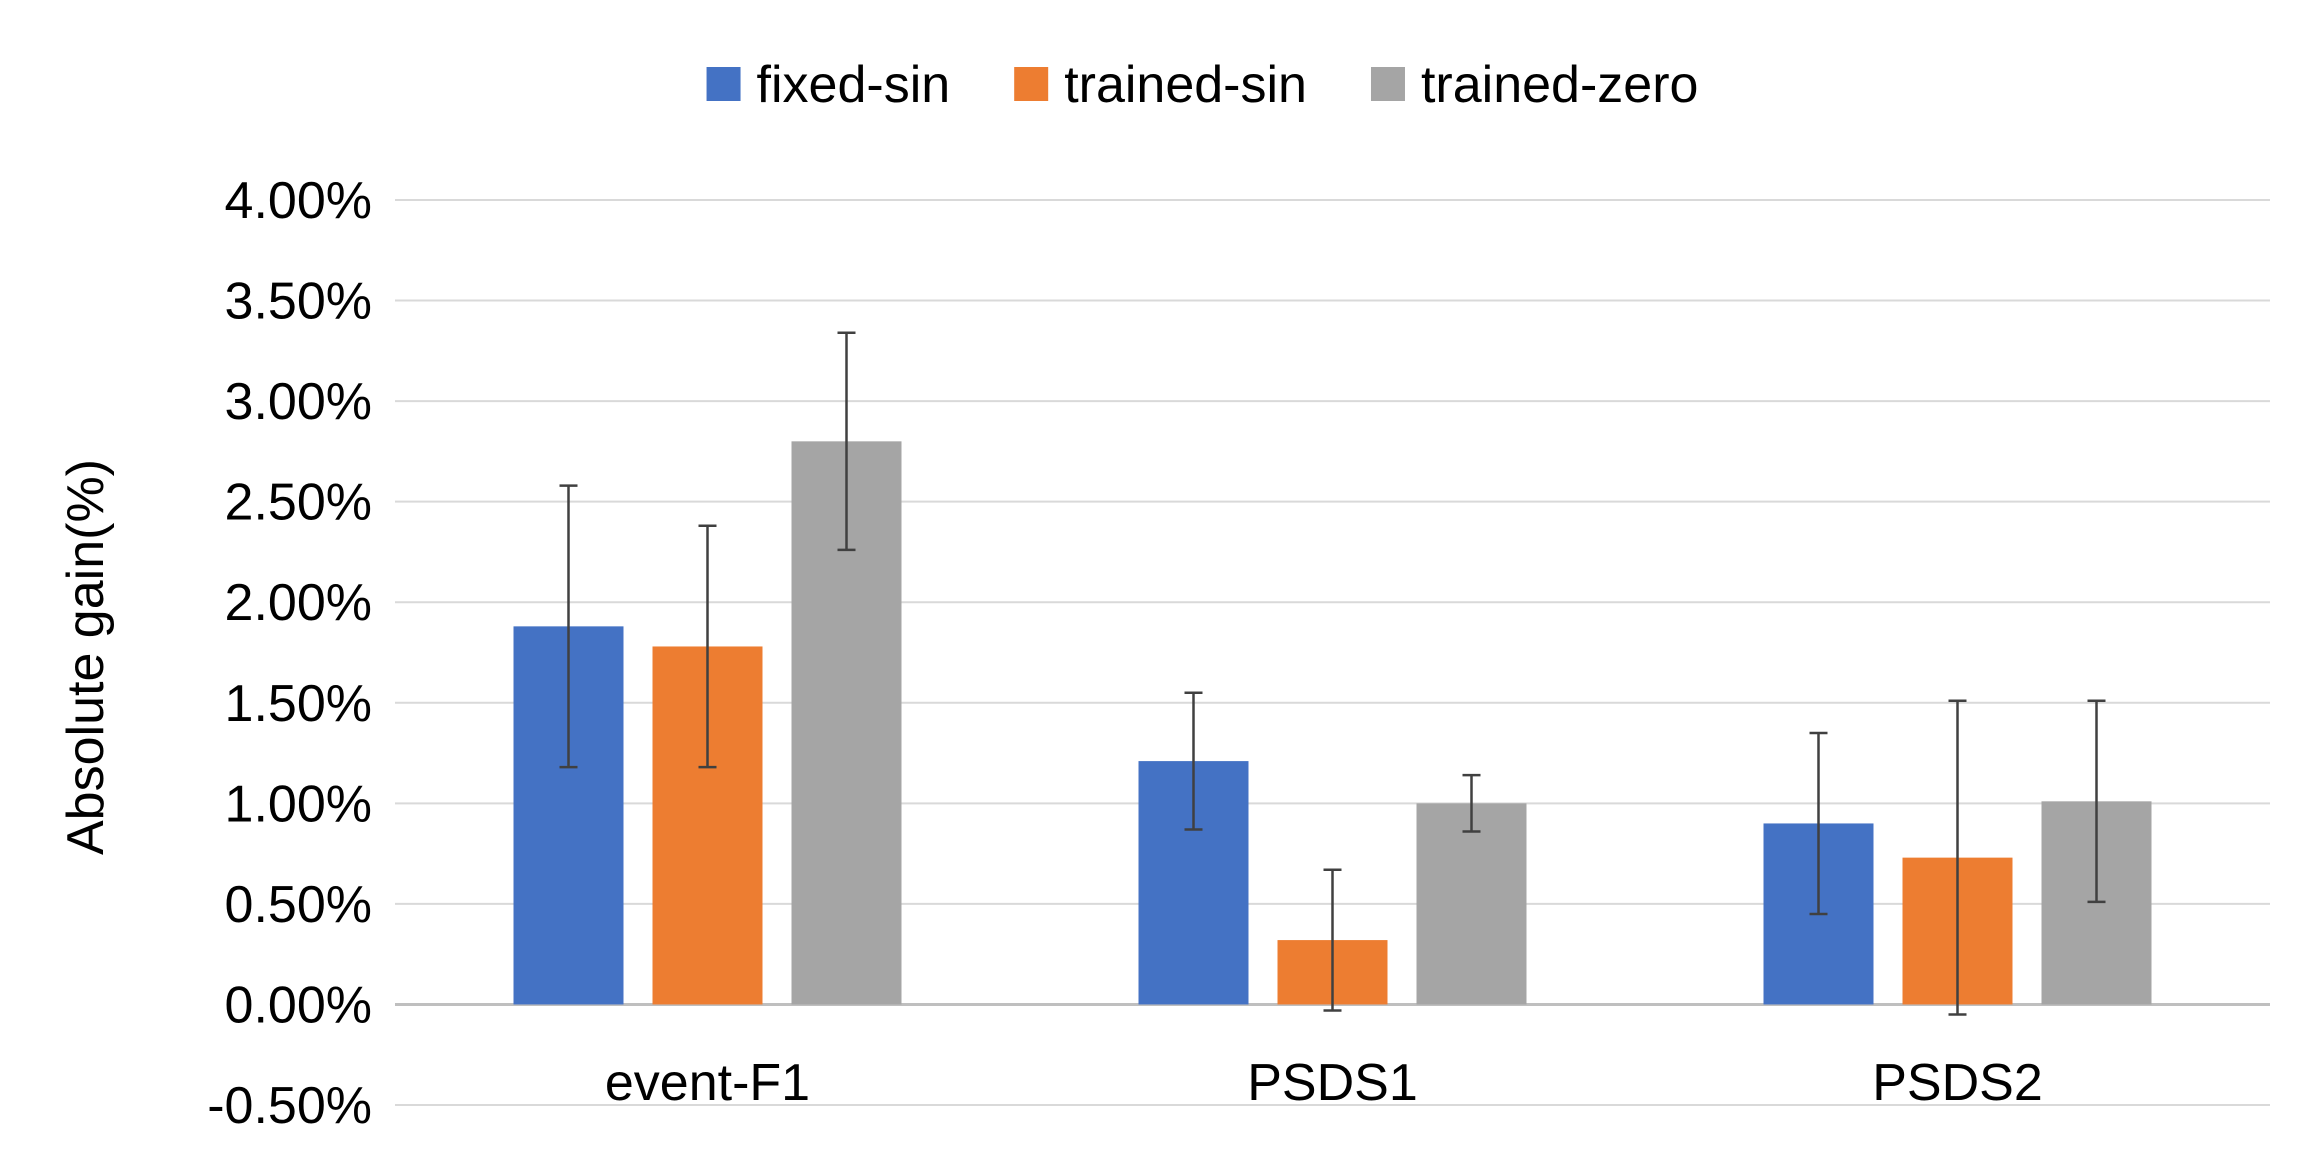 Image resolution: width=2310 pixels, height=1173 pixels. Describe the element at coordinates (1332, 1083) in the screenshot. I see `x-category-label: PSDS1` at that location.